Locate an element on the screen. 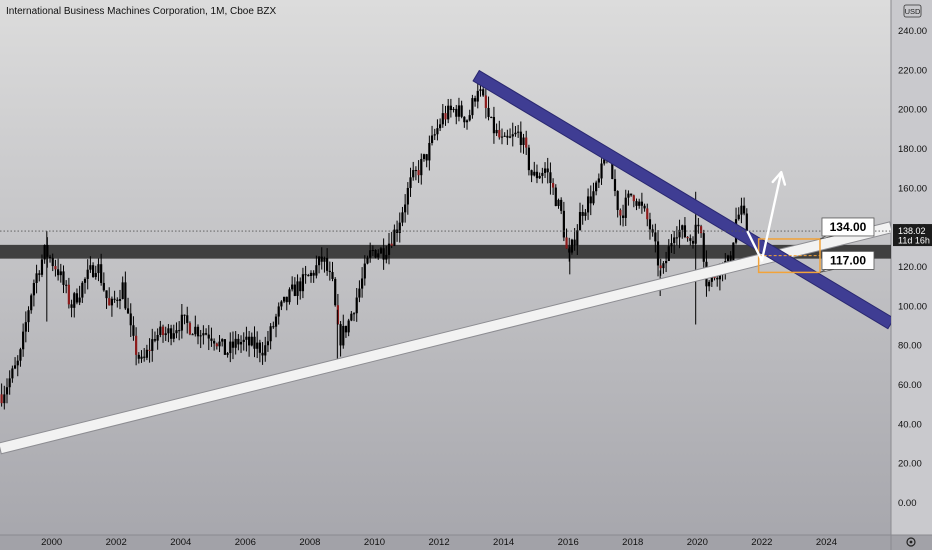 The image size is (932, 550). time-axis-panel is located at coordinates (466, 542).